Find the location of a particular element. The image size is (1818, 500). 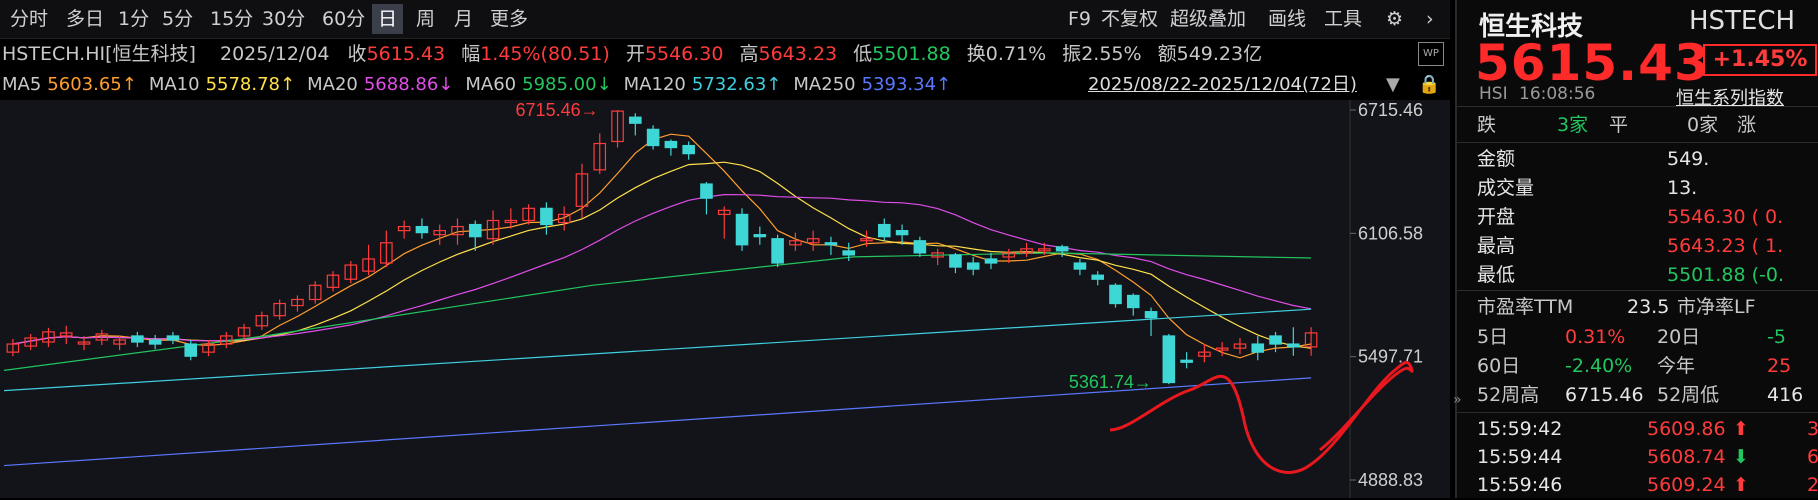

chevron-down-icon: ▼ is located at coordinates (1393, 84).